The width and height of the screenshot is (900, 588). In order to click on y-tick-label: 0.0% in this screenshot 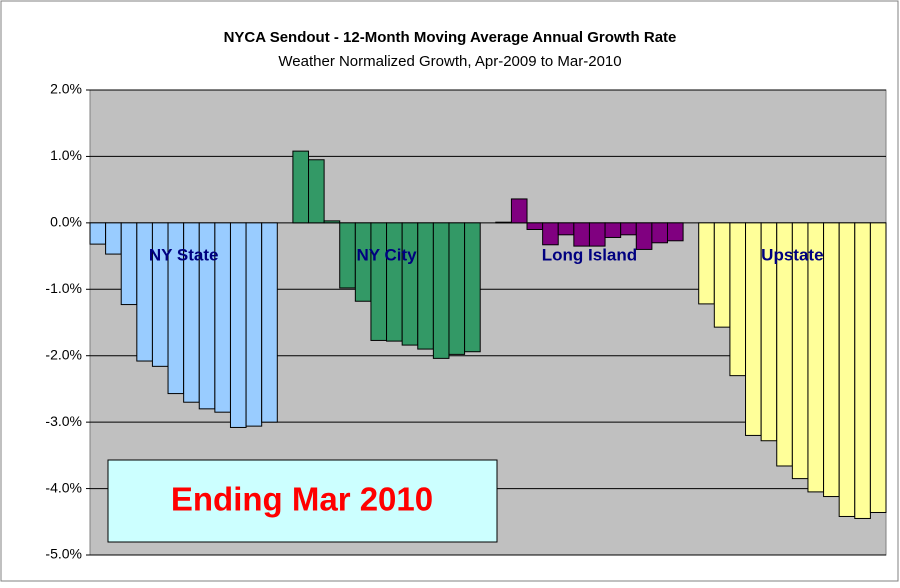, I will do `click(66, 222)`.